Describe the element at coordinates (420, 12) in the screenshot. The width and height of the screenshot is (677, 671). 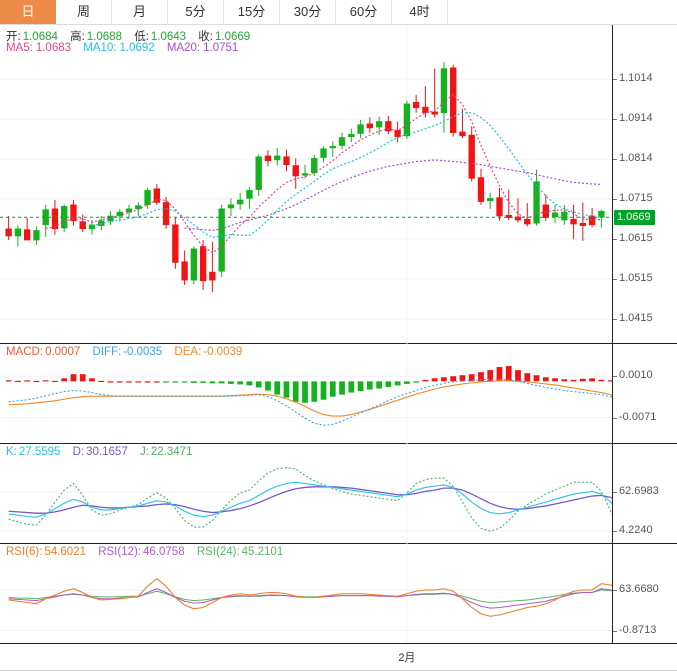
I see `tab-4hour: 4时` at that location.